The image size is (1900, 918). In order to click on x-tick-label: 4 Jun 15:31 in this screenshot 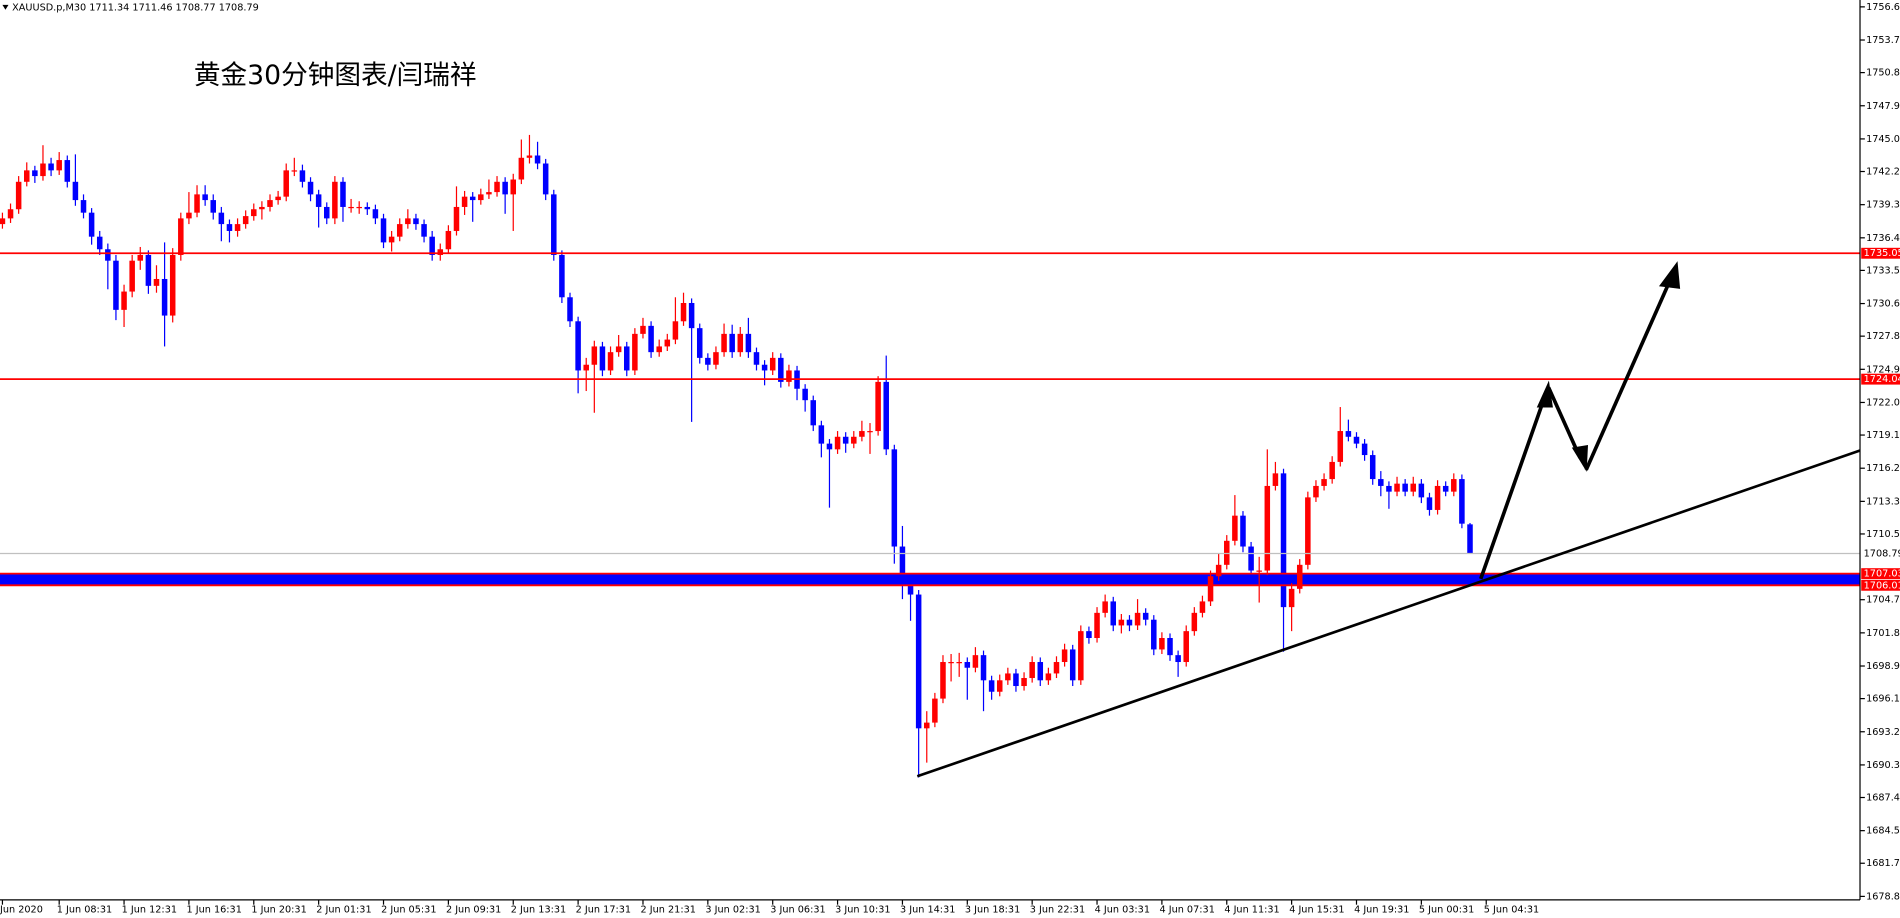, I will do `click(1316, 910)`.